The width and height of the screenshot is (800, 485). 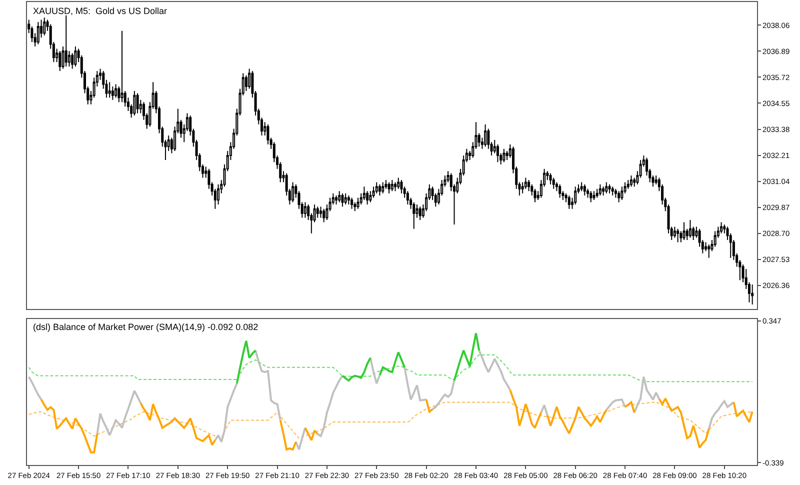 I want to click on chart-title: (dsl) Balance of Market Power (SMA)(14,9) -0.092 0.082, so click(x=145, y=327).